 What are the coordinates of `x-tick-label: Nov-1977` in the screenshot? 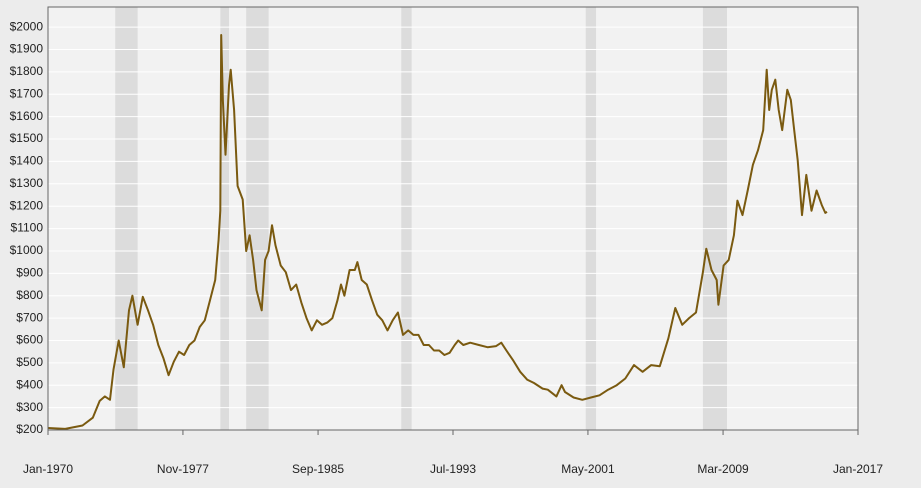 It's located at (183, 469).